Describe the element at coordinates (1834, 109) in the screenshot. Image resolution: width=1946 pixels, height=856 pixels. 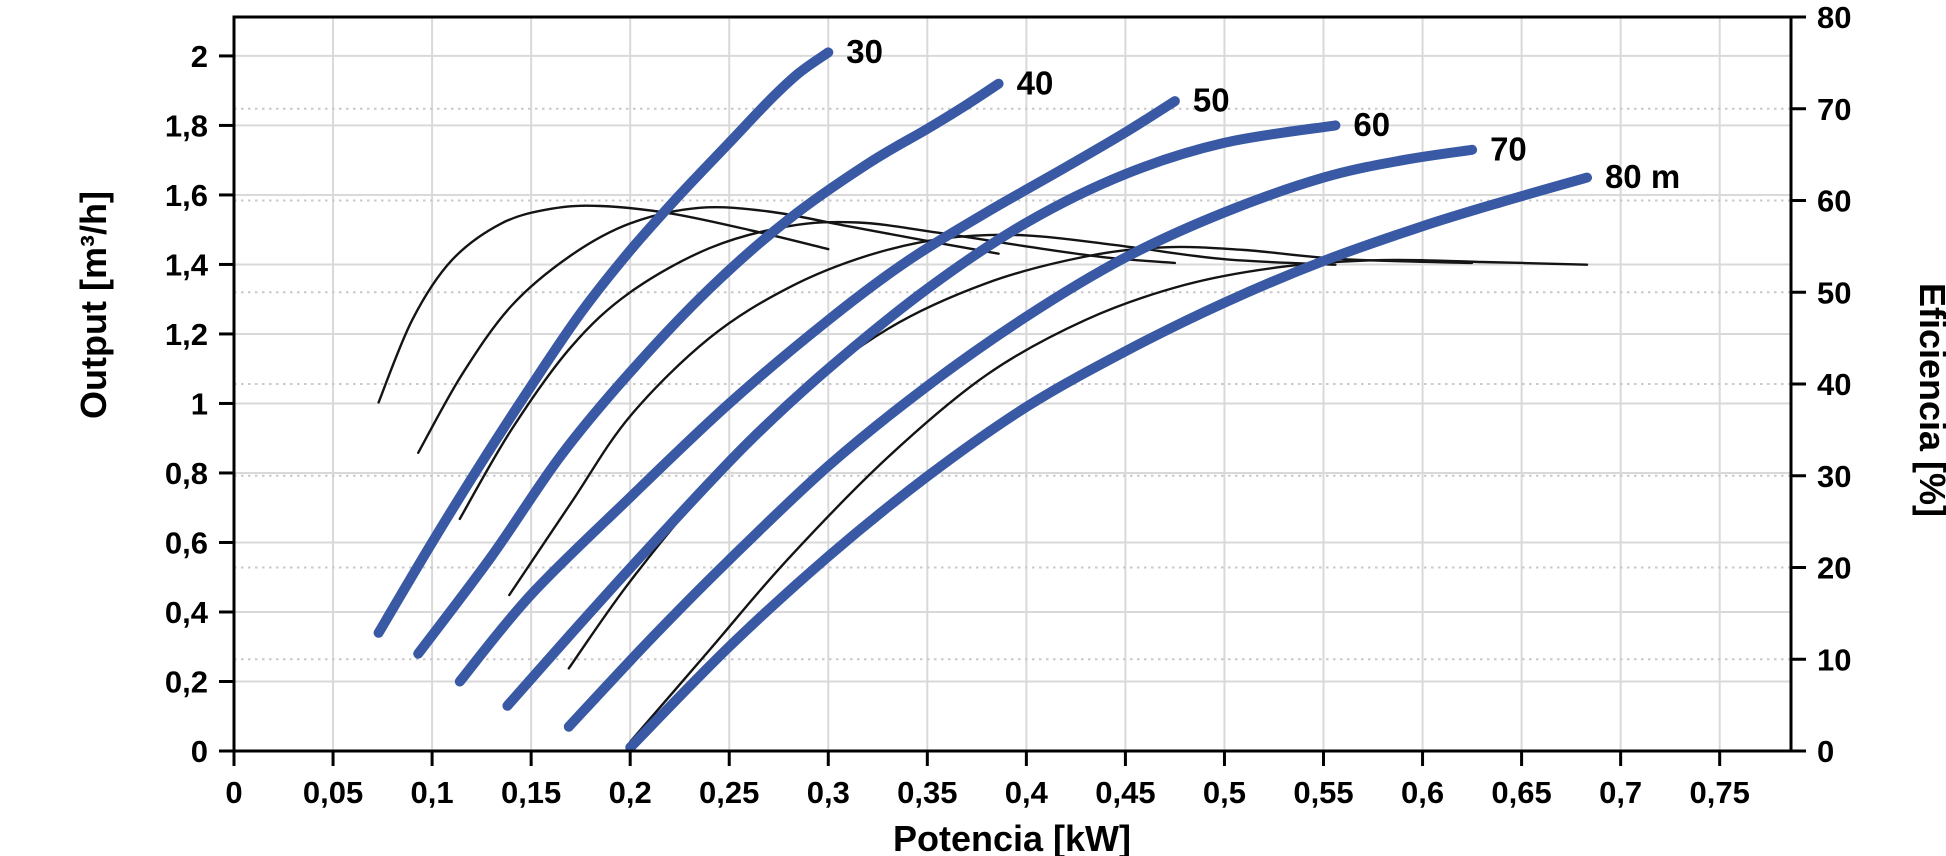
I see `y-right-tick-label: 70` at that location.